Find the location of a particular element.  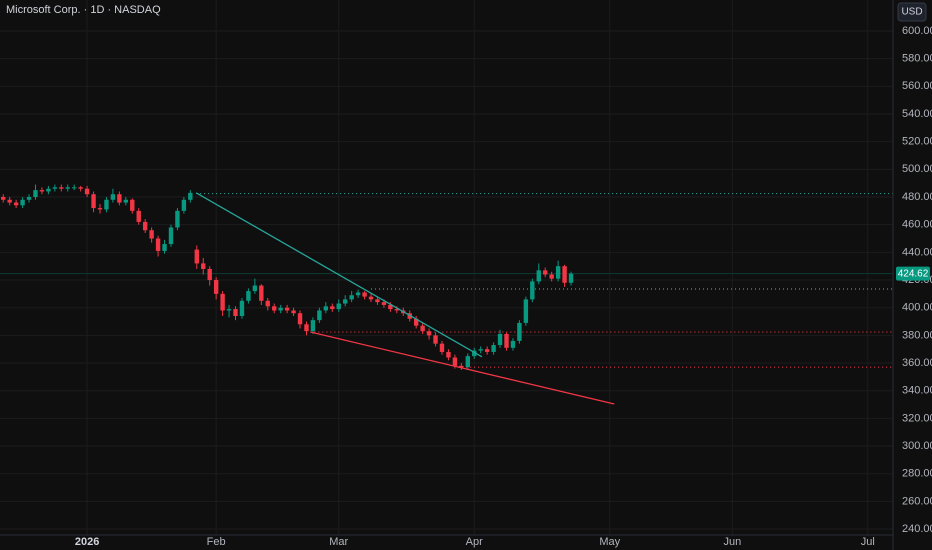

y-tick-label: 380.00 is located at coordinates (917, 335).